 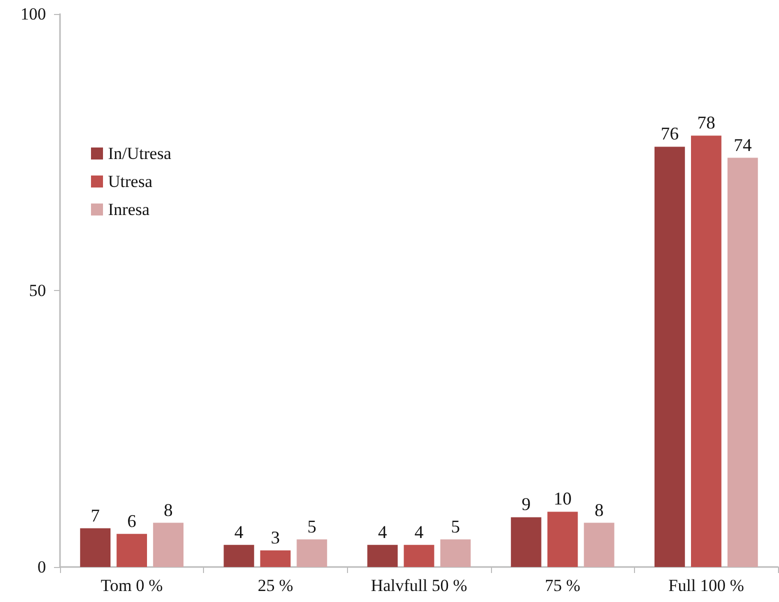 I want to click on data-label: 7, so click(x=95, y=515).